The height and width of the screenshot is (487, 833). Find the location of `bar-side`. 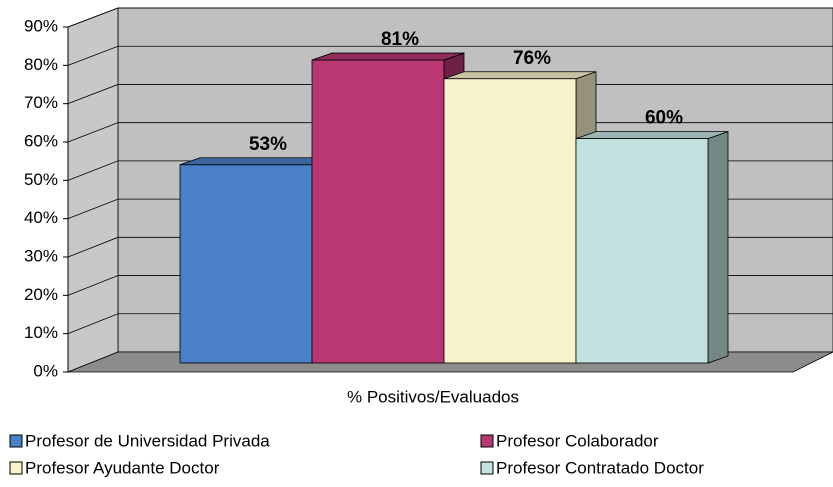

bar-side is located at coordinates (718, 247).